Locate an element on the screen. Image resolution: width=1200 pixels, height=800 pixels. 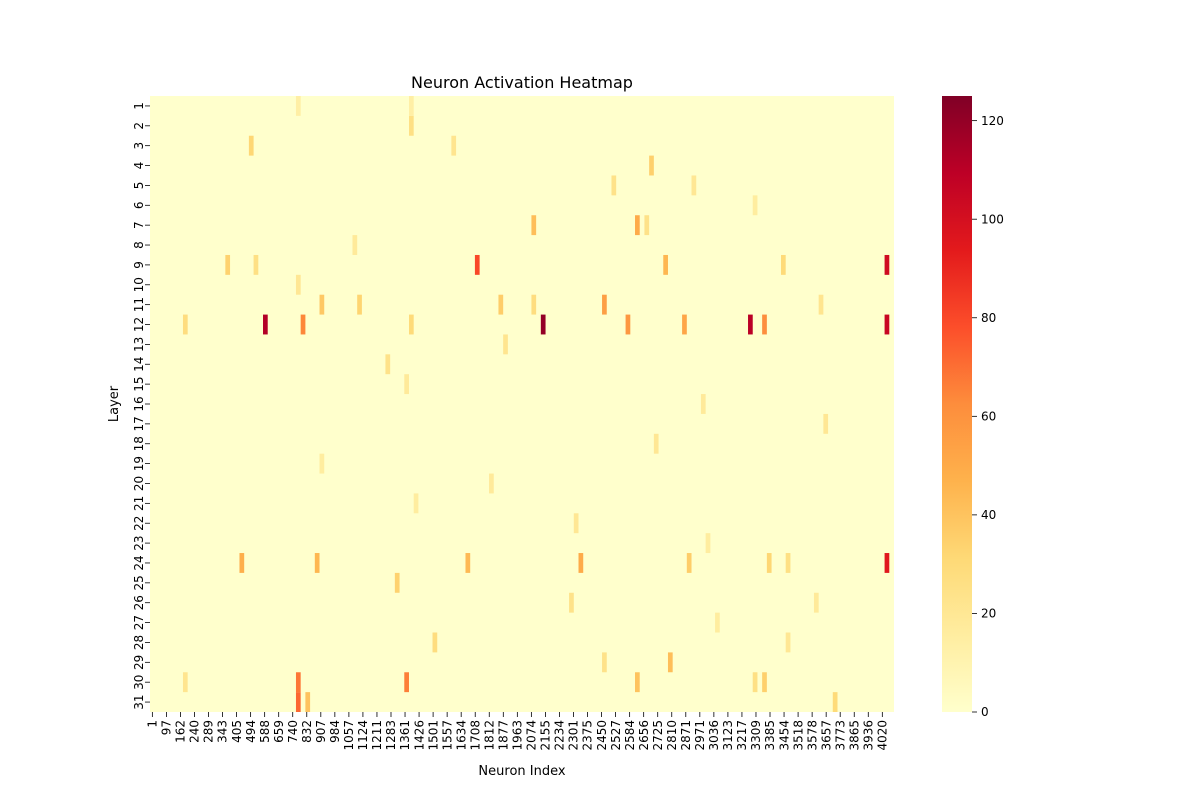
y-tick-label: 13 is located at coordinates (139, 344).